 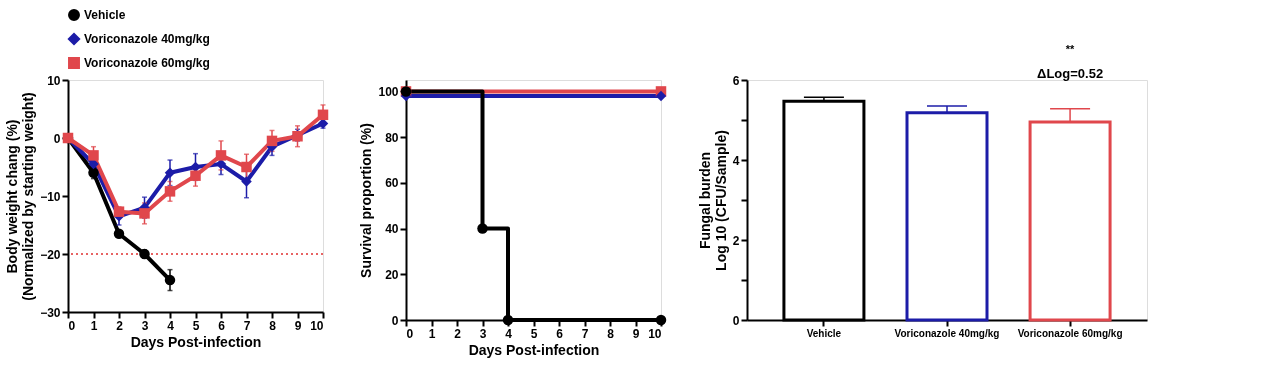 What do you see at coordinates (57, 138) in the screenshot?
I see `y-tick-label: 0` at bounding box center [57, 138].